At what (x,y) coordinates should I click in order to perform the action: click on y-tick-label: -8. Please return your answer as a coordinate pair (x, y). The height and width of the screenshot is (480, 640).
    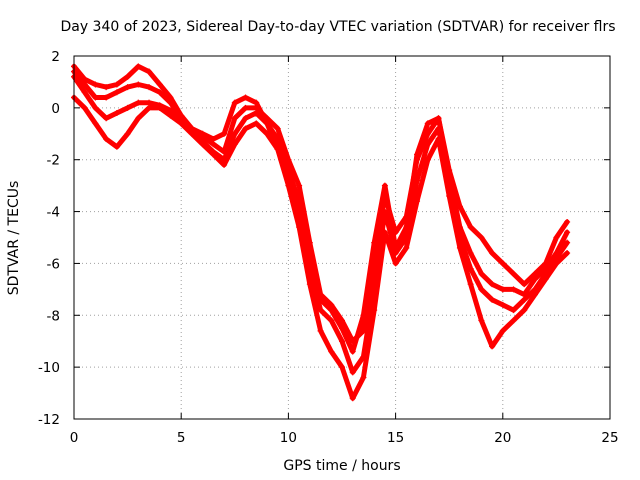
    Looking at the image, I should click on (53, 316).